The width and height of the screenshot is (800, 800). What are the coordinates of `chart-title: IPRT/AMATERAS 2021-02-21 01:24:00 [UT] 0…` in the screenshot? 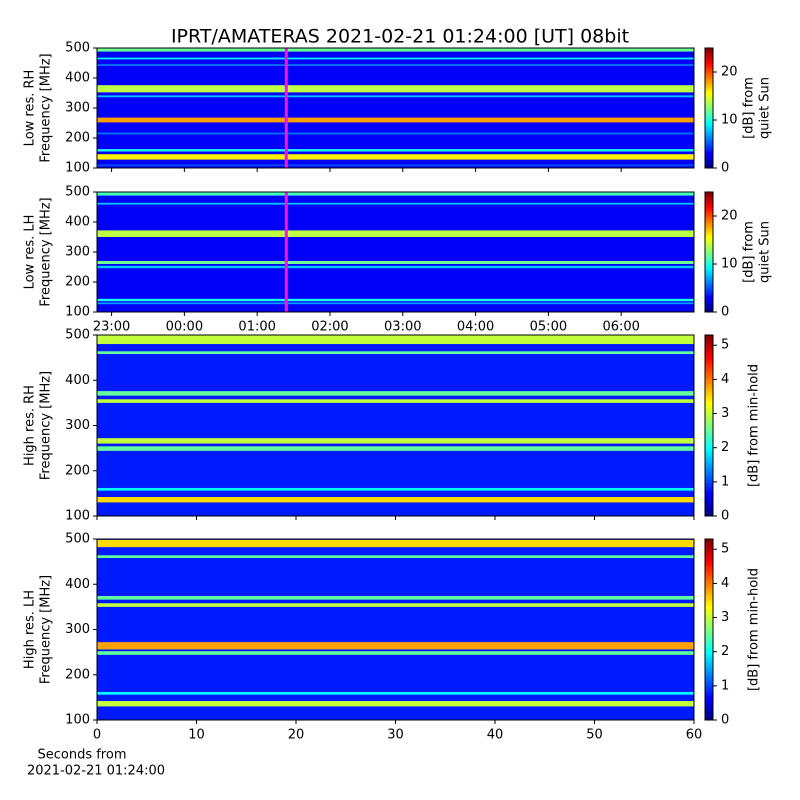 It's located at (400, 37).